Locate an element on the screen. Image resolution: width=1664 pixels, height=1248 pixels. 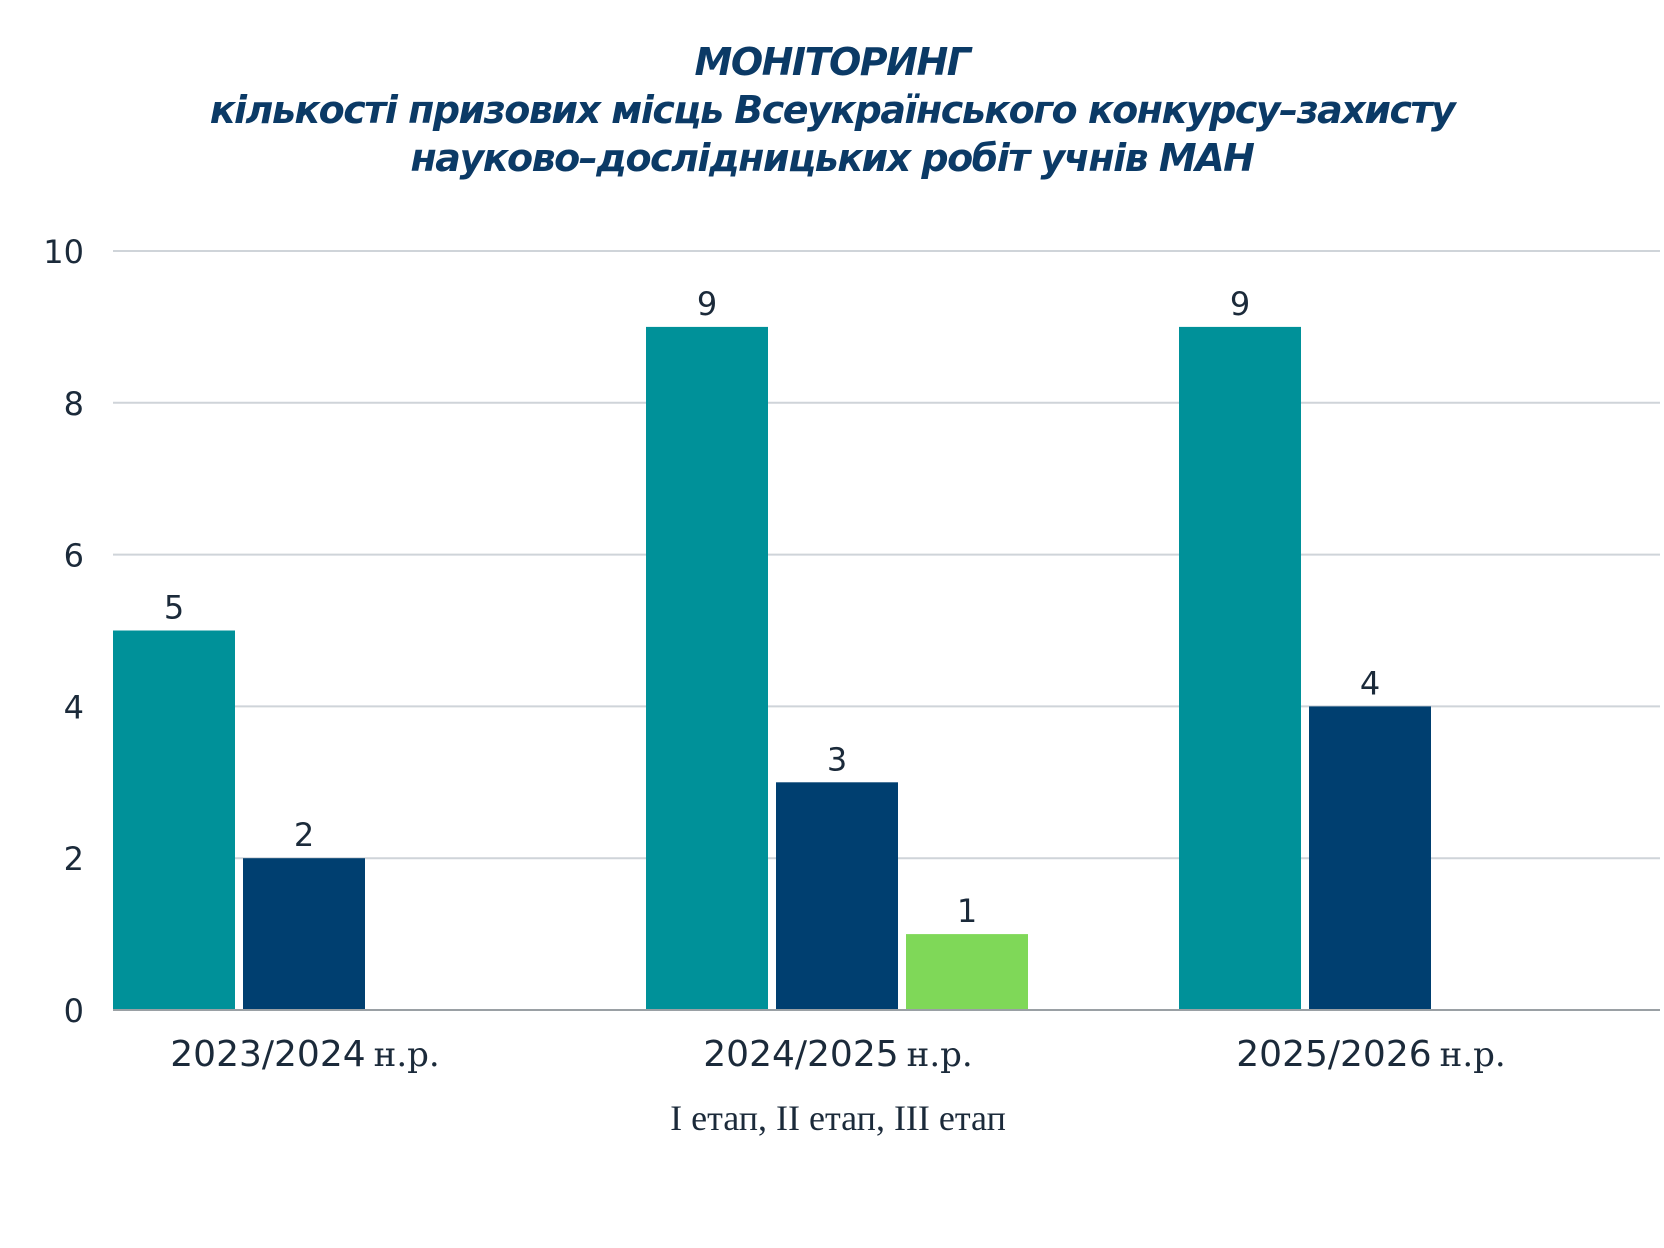
x-tick-label: 2024/2025 н.р. is located at coordinates (837, 1054).